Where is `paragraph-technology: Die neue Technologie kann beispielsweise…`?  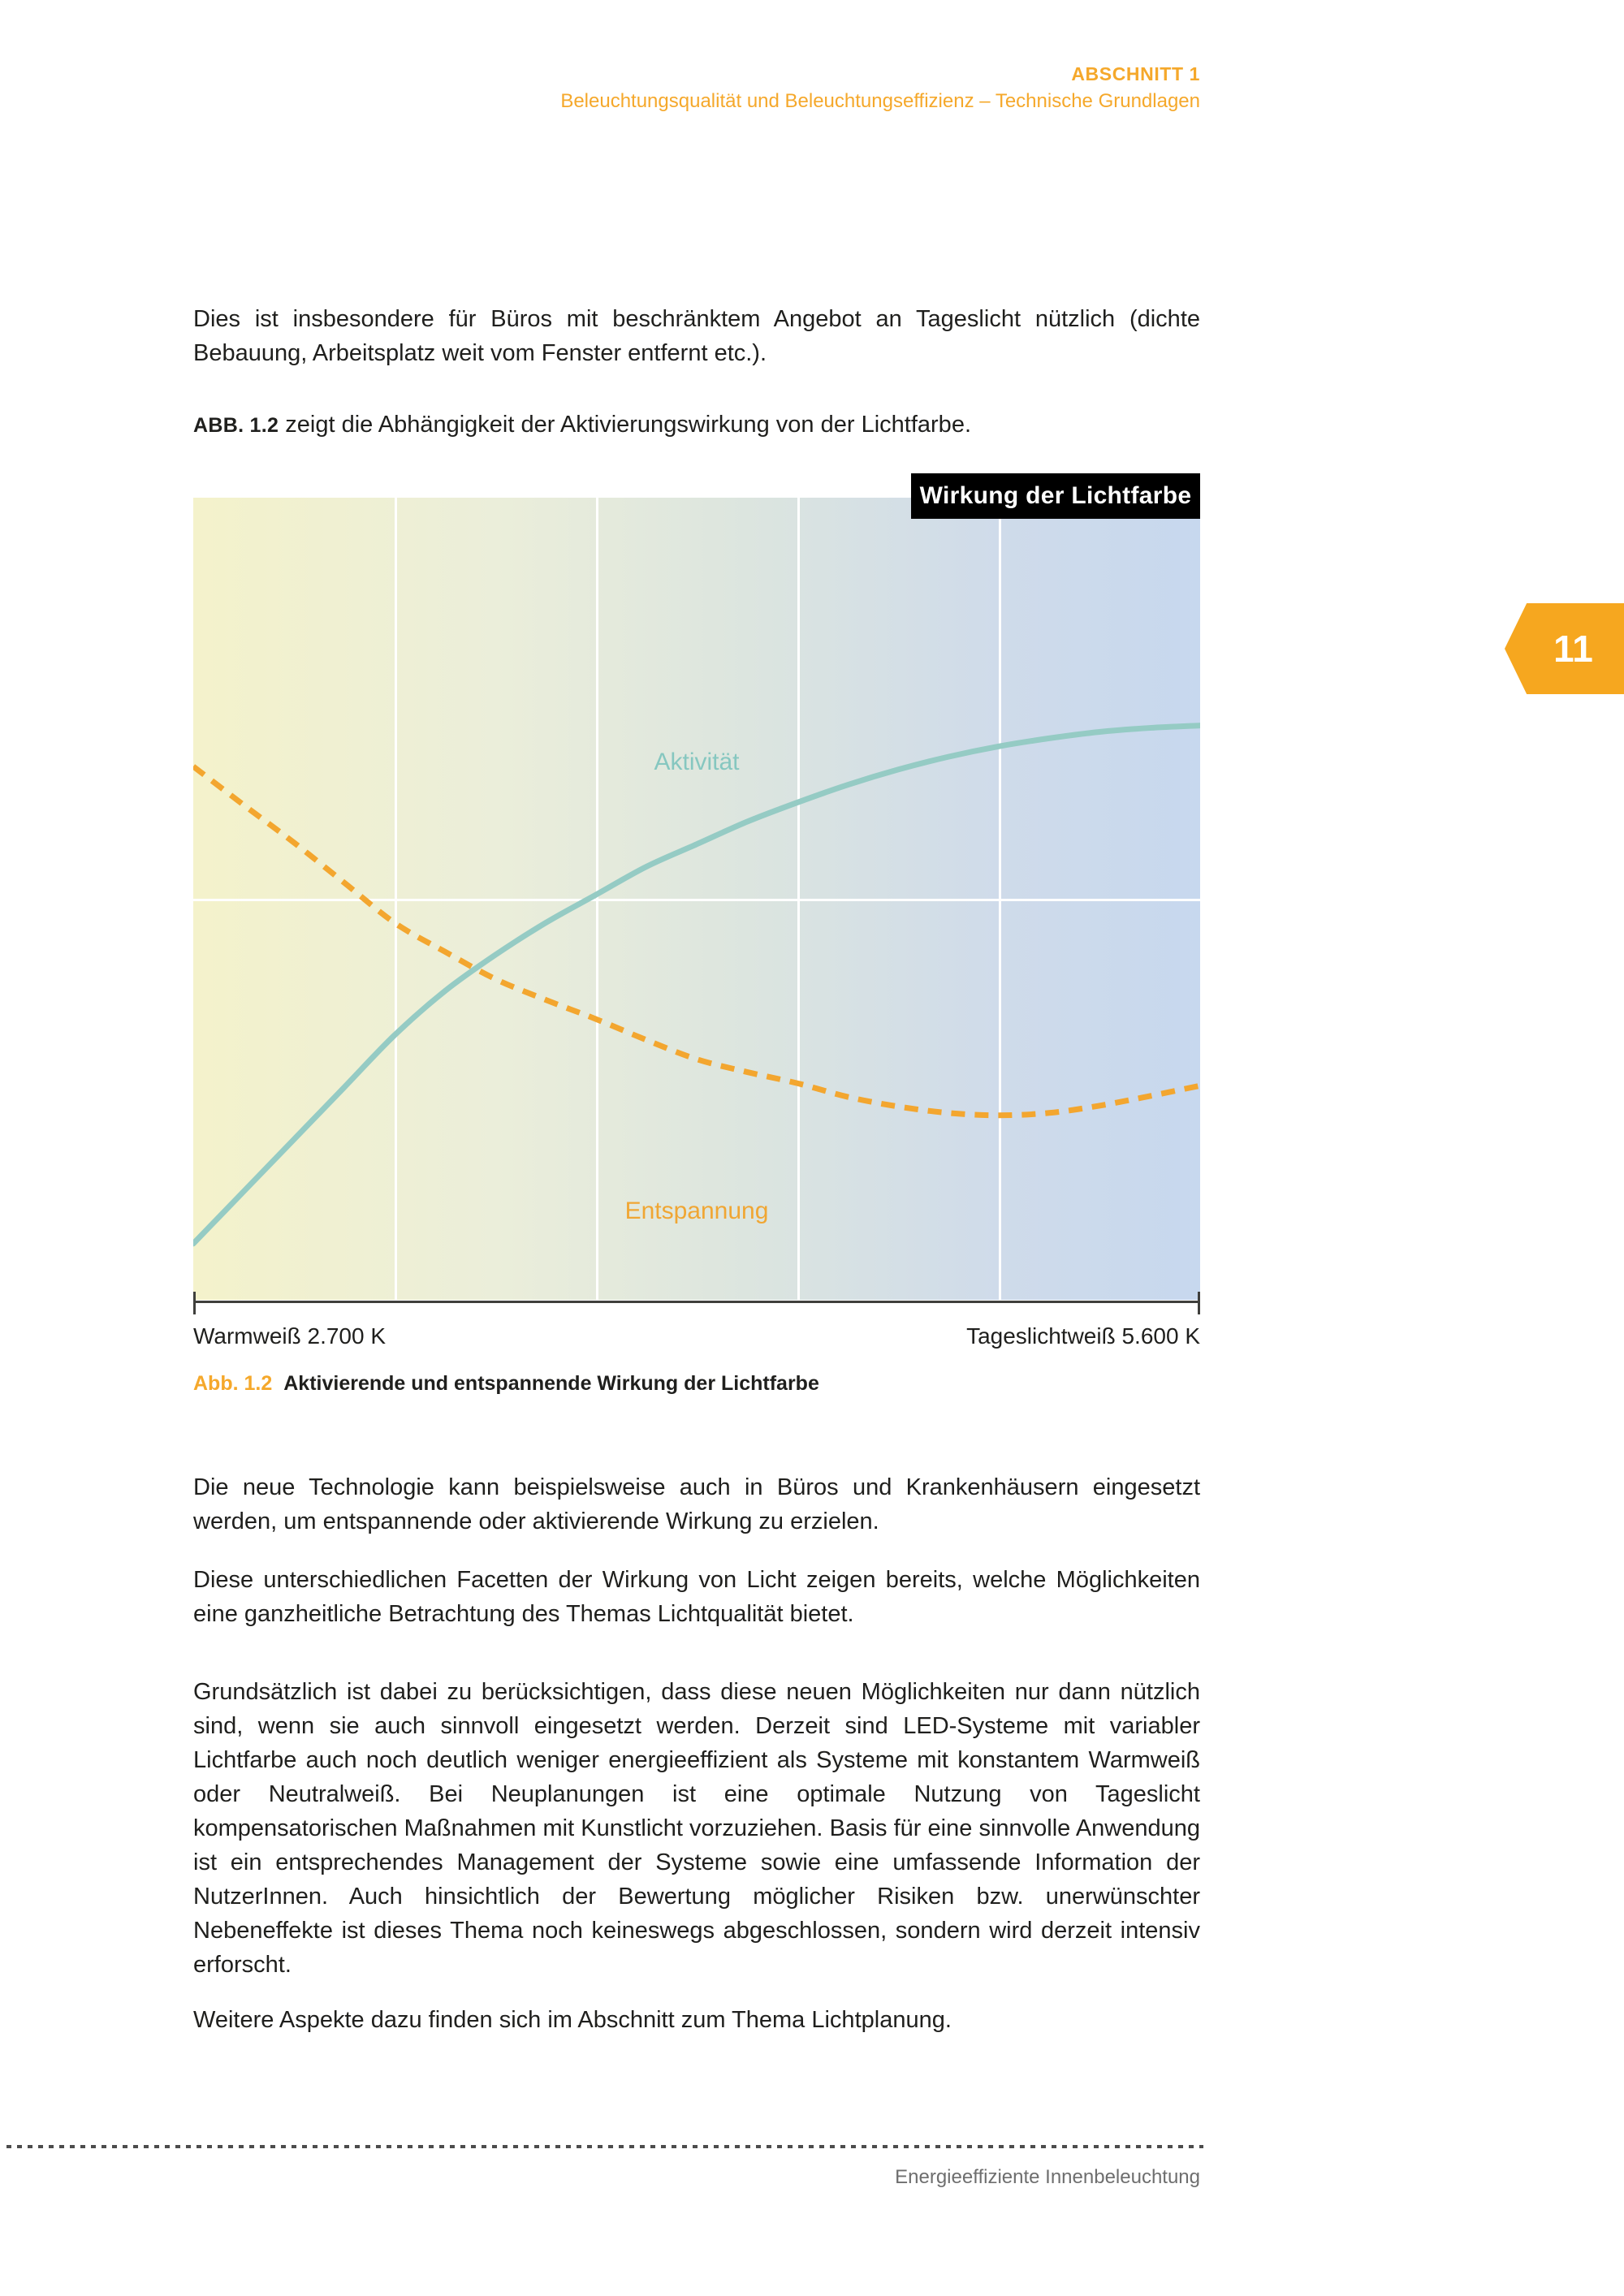 paragraph-technology: Die neue Technologie kann beispielsweise… is located at coordinates (697, 1504).